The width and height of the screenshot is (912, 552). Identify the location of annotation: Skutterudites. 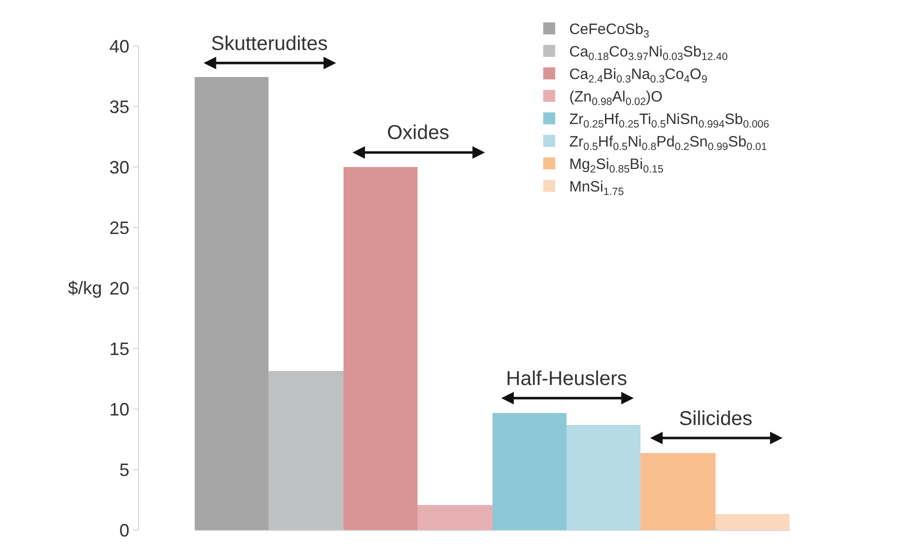
(269, 44).